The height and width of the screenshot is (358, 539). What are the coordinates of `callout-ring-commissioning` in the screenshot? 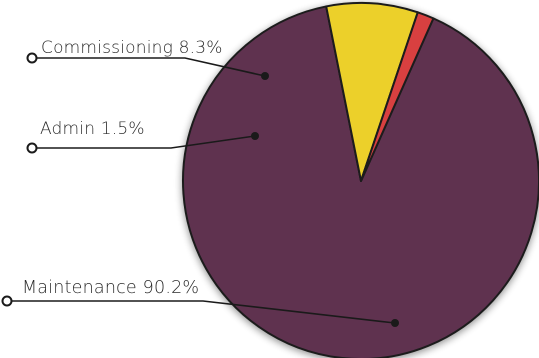 It's located at (32, 58).